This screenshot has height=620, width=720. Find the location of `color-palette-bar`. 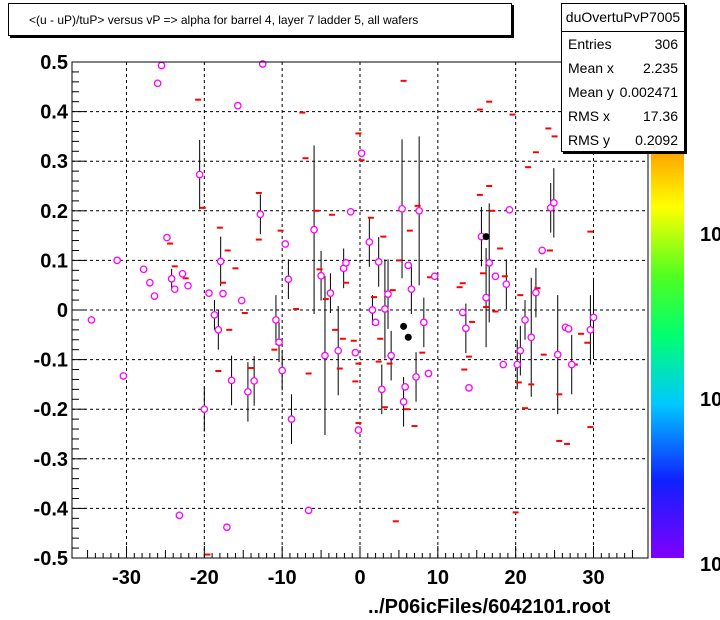

color-palette-bar is located at coordinates (667, 344).